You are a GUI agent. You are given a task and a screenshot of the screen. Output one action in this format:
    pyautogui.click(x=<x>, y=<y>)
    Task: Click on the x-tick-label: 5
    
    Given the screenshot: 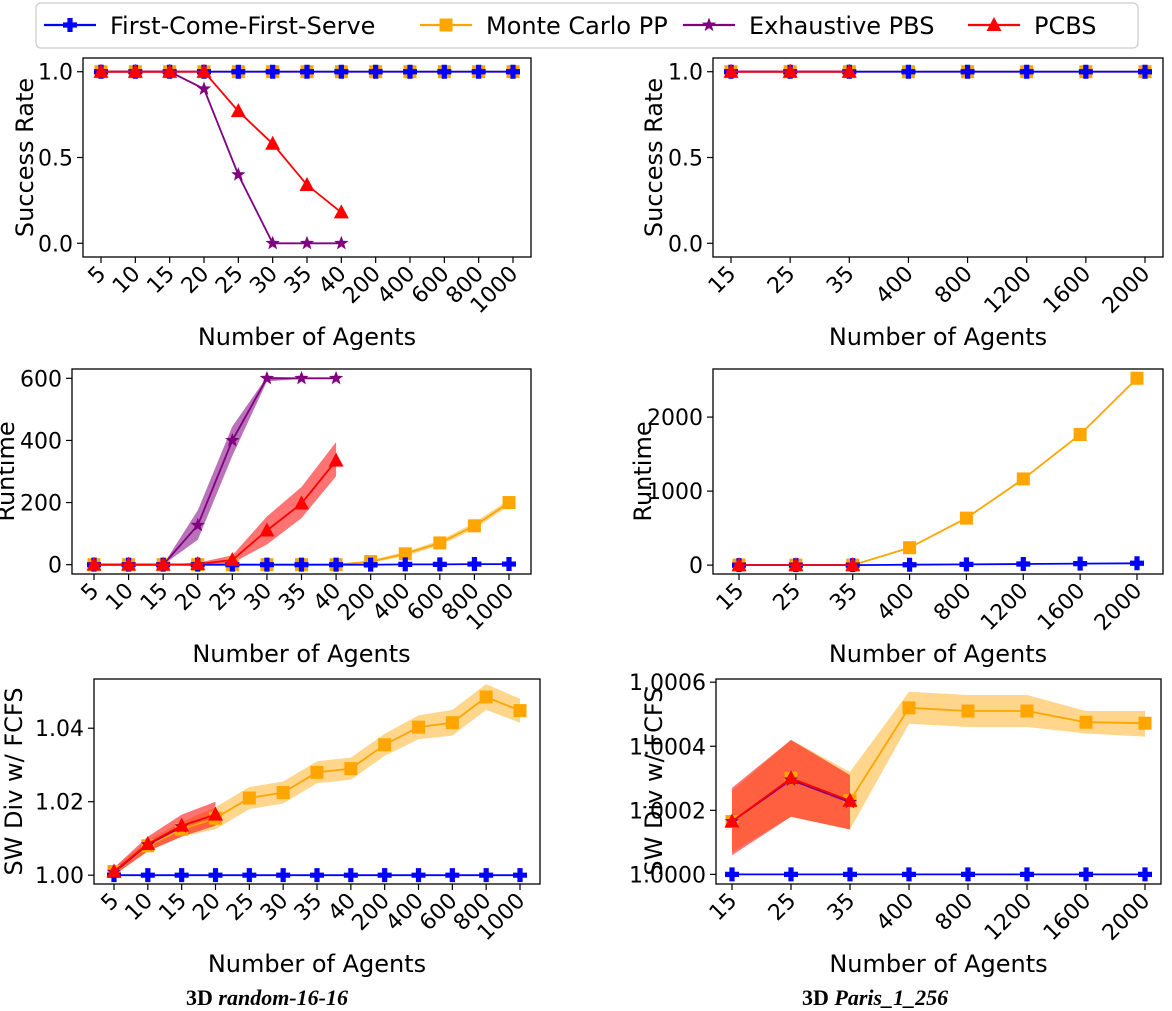 What is the action you would take?
    pyautogui.click(x=111, y=903)
    